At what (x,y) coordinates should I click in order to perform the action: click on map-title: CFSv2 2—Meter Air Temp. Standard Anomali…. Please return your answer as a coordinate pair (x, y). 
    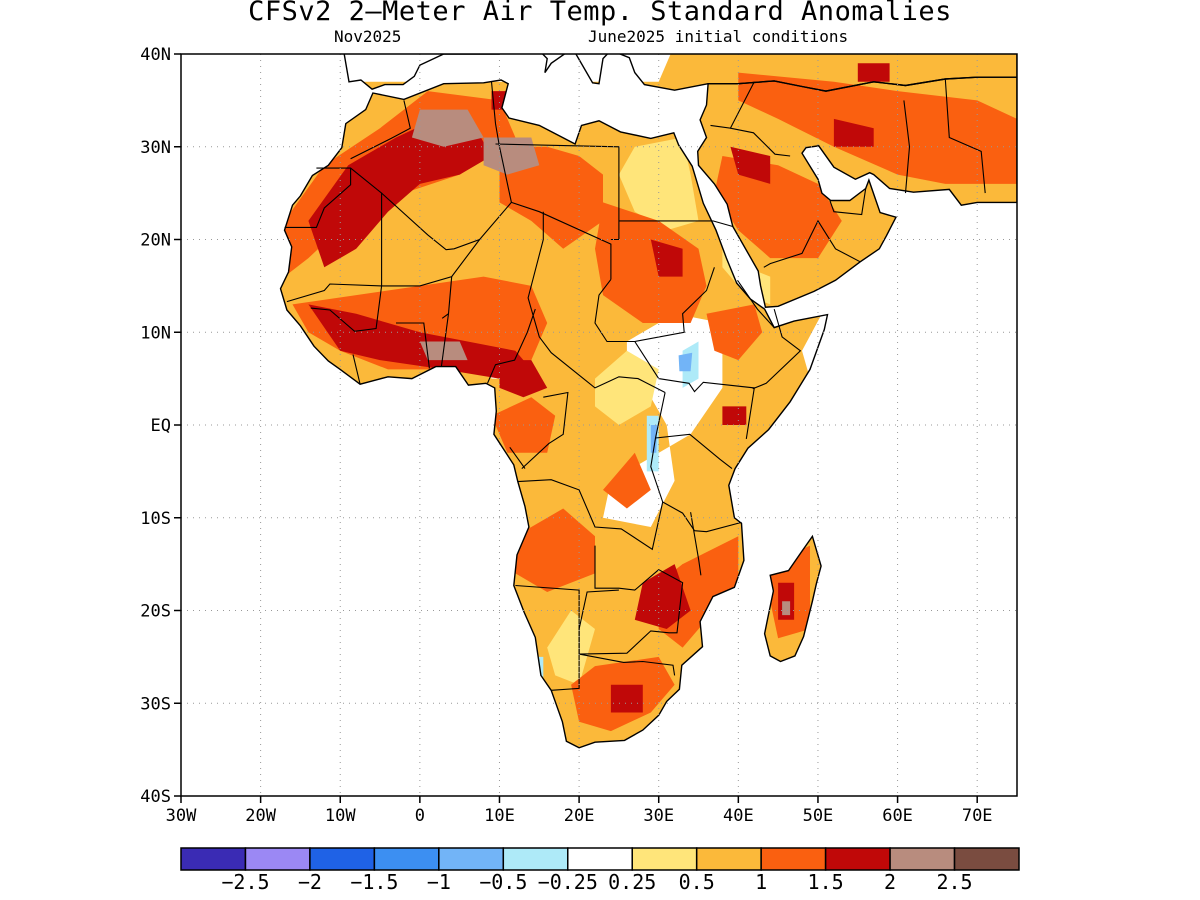
    Looking at the image, I should click on (600, 13).